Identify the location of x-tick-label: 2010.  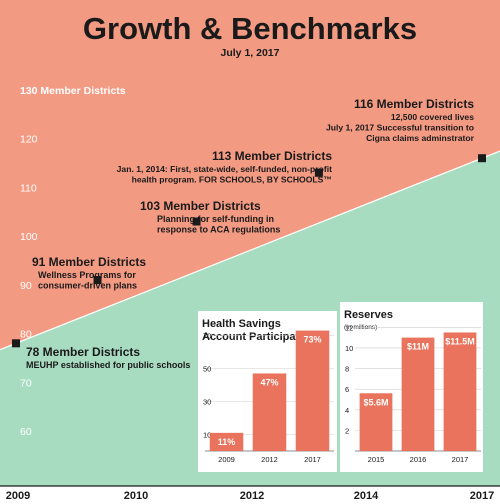
(136, 496).